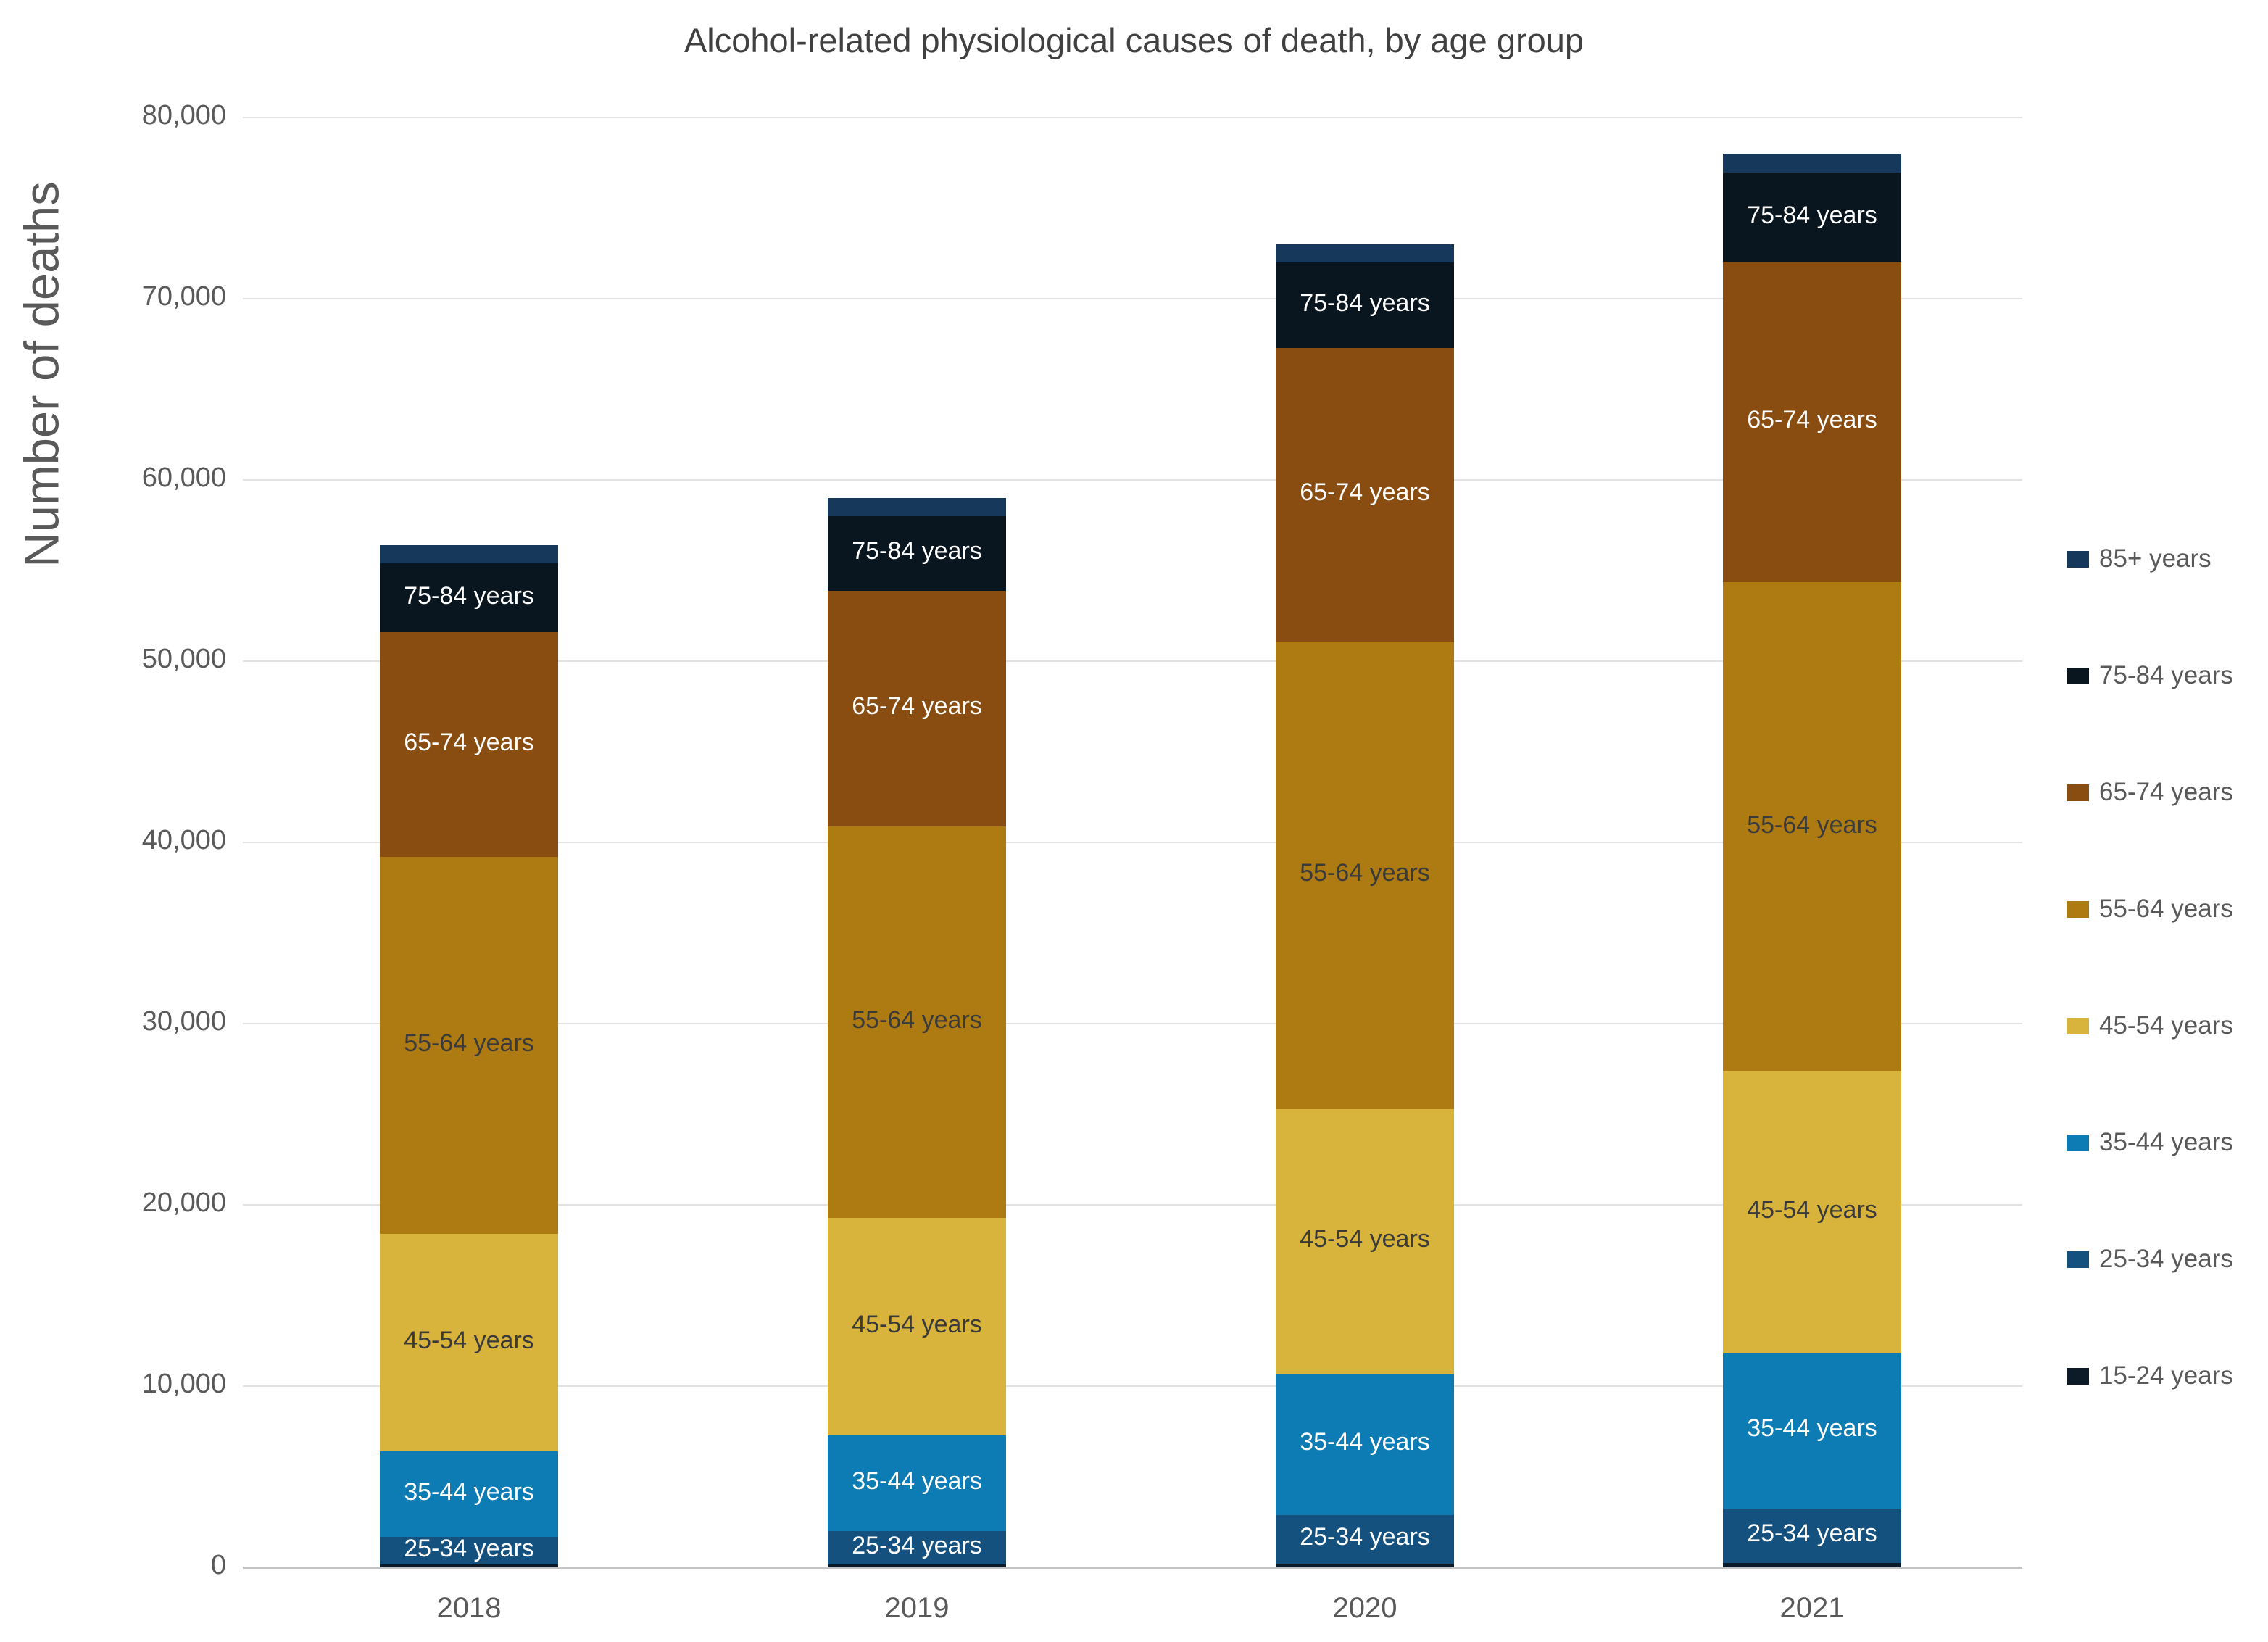 This screenshot has width=2268, height=1642. I want to click on legend-item-35-44 years: 35-44 years, so click(2150, 1143).